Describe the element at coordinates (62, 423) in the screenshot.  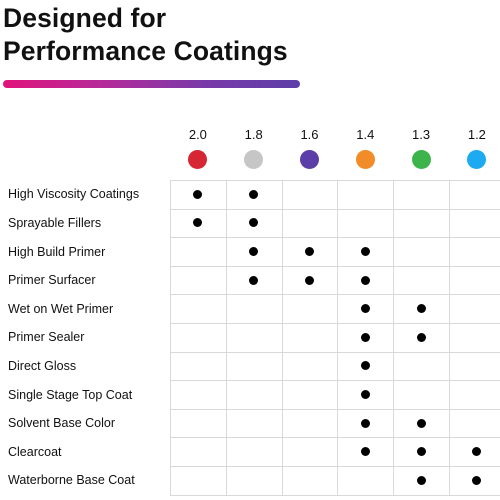
I see `row-label: Solvent Base Color` at that location.